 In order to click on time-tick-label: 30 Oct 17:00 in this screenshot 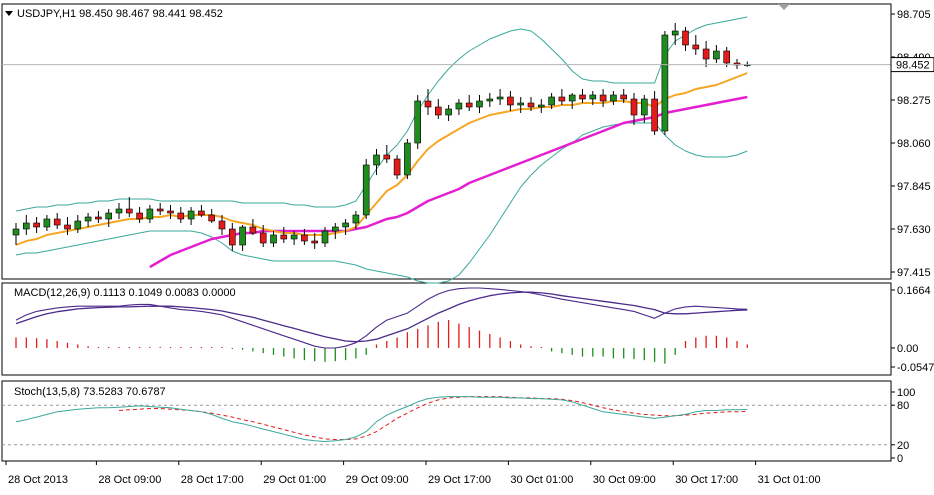, I will do `click(706, 480)`.